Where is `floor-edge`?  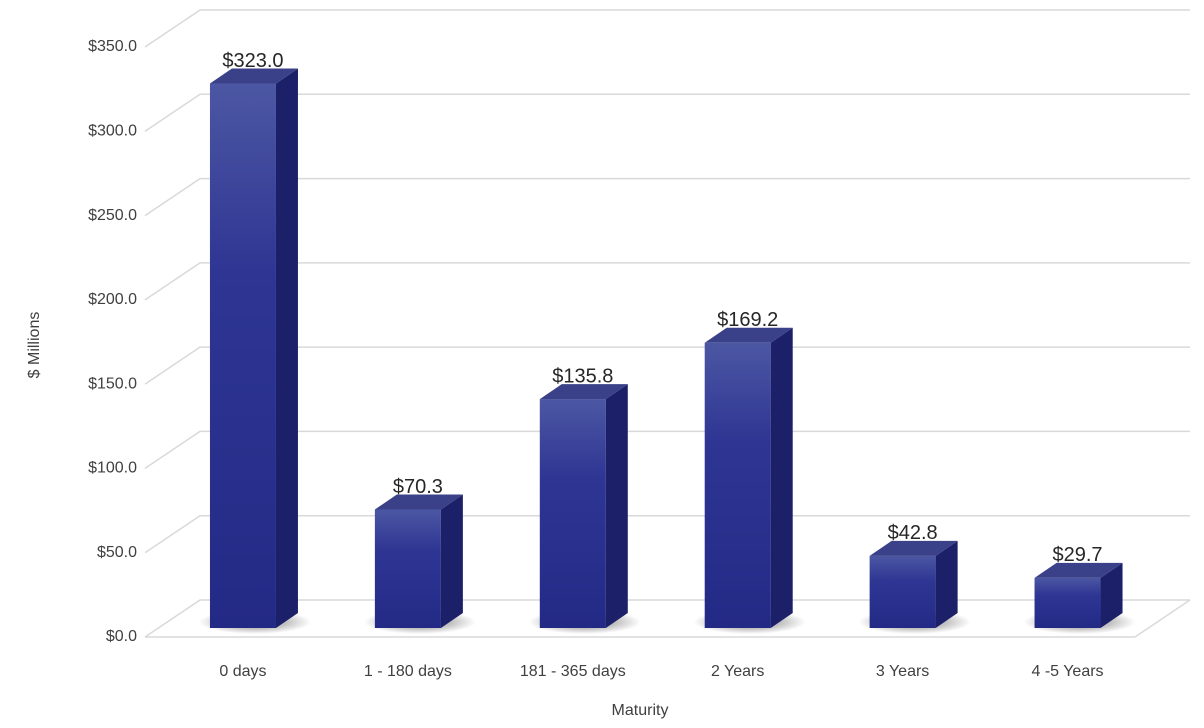
floor-edge is located at coordinates (1162, 618).